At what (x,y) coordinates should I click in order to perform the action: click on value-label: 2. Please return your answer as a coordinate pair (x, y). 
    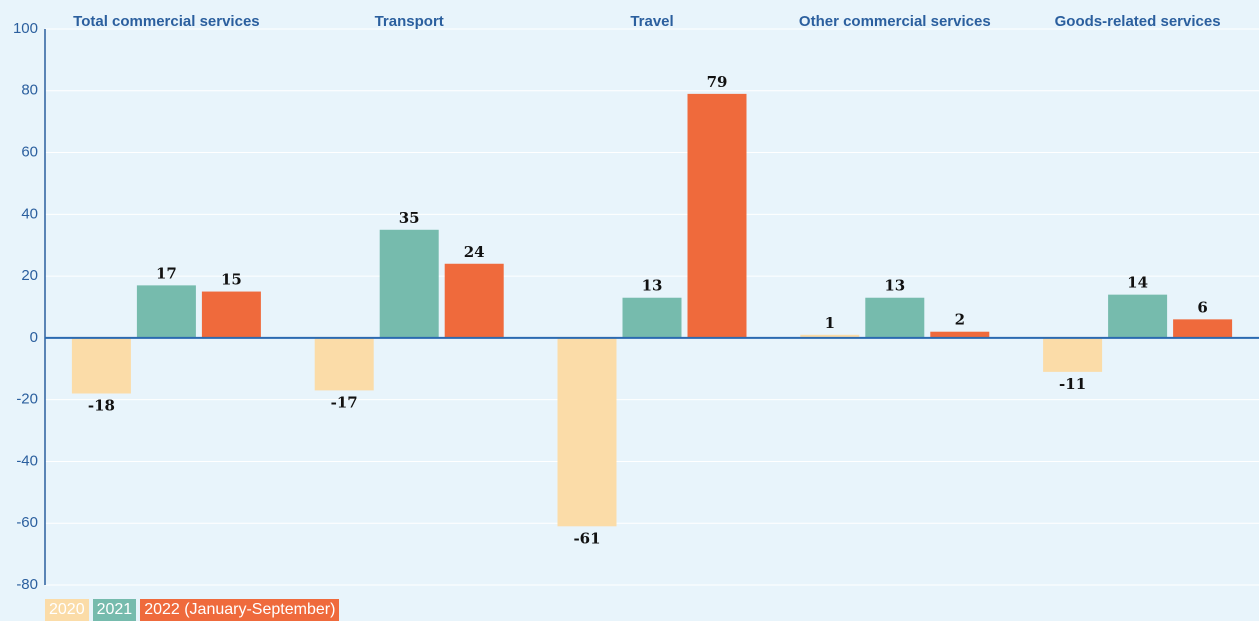
    Looking at the image, I should click on (960, 320).